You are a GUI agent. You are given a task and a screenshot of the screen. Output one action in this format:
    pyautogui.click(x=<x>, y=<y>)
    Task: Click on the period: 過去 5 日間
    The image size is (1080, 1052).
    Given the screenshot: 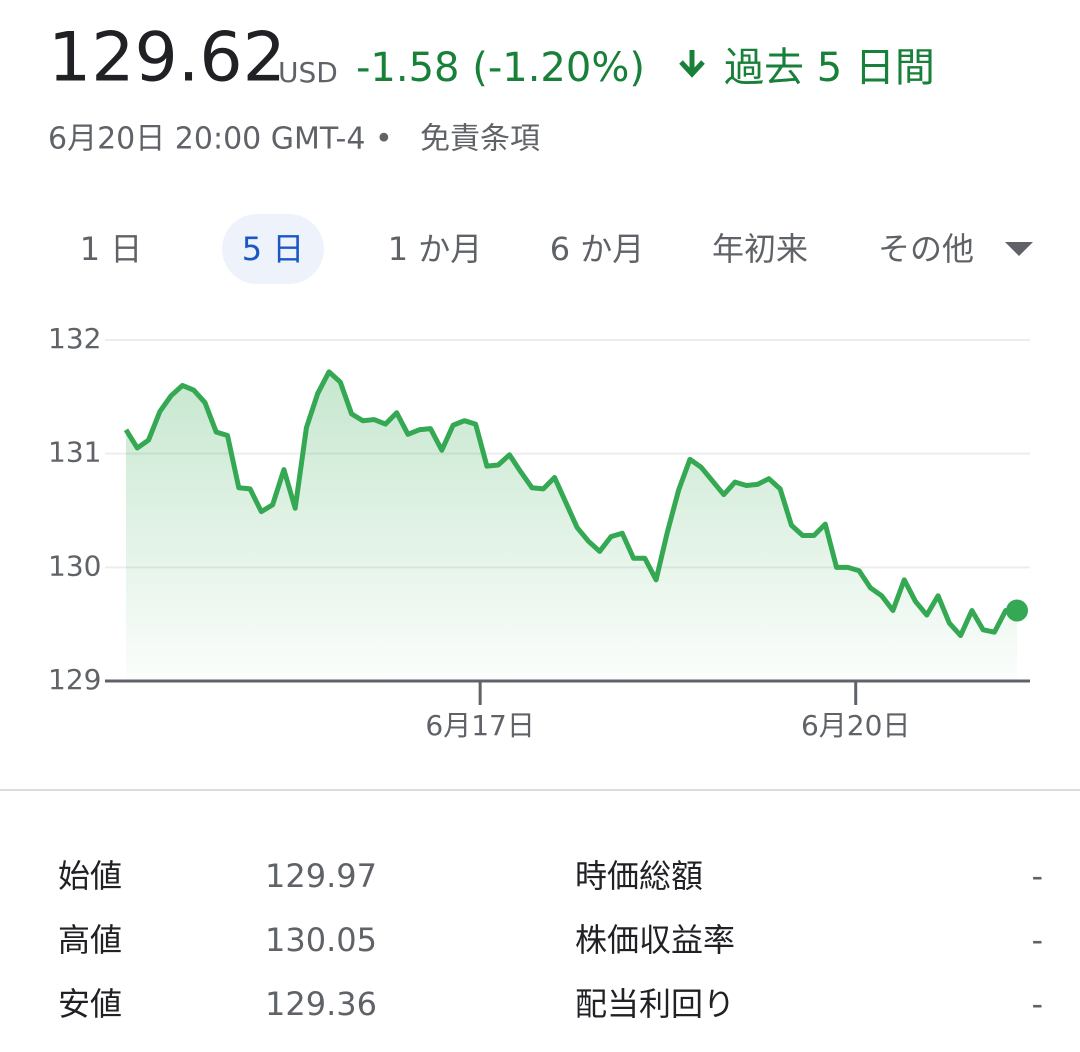 What is the action you would take?
    pyautogui.click(x=829, y=68)
    